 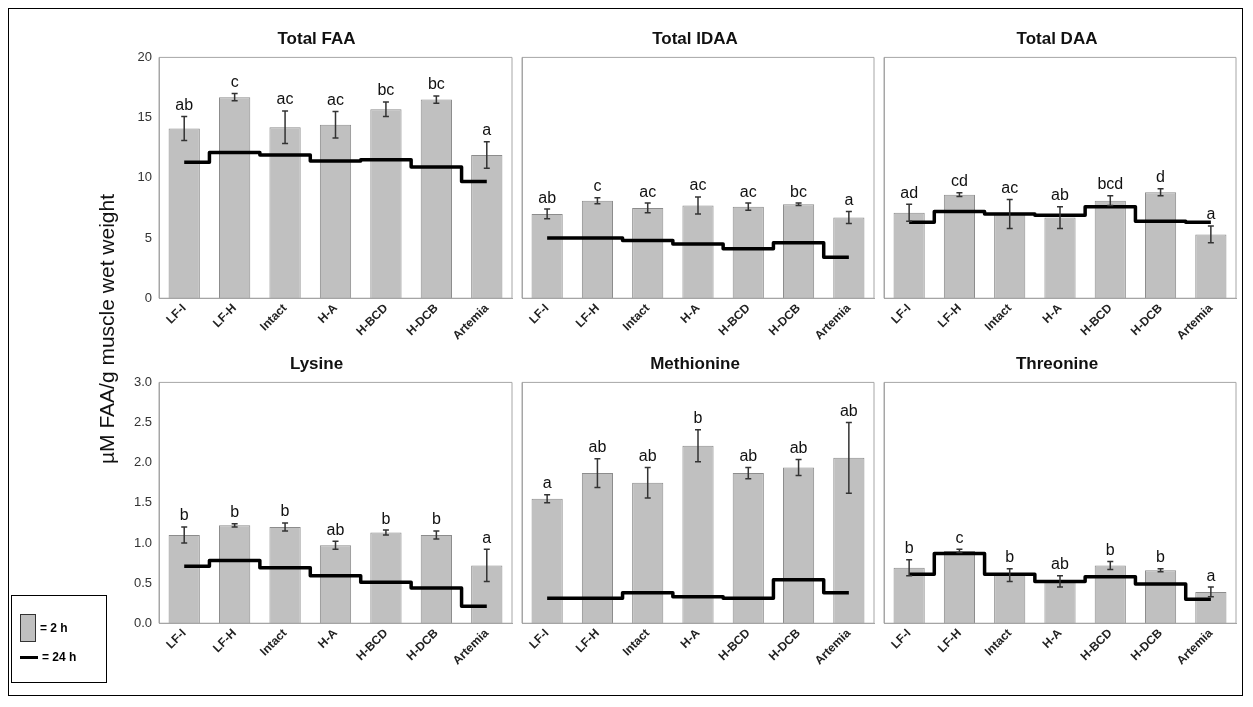 What do you see at coordinates (142, 582) in the screenshot?
I see `y-tick-label: 0.5` at bounding box center [142, 582].